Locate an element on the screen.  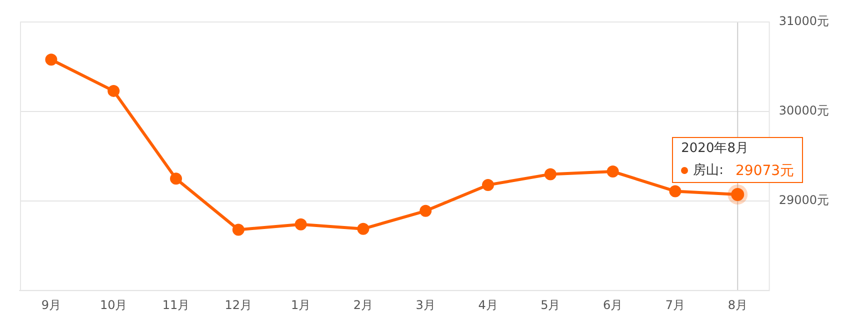
x-tick-label: 11月 is located at coordinates (176, 305).